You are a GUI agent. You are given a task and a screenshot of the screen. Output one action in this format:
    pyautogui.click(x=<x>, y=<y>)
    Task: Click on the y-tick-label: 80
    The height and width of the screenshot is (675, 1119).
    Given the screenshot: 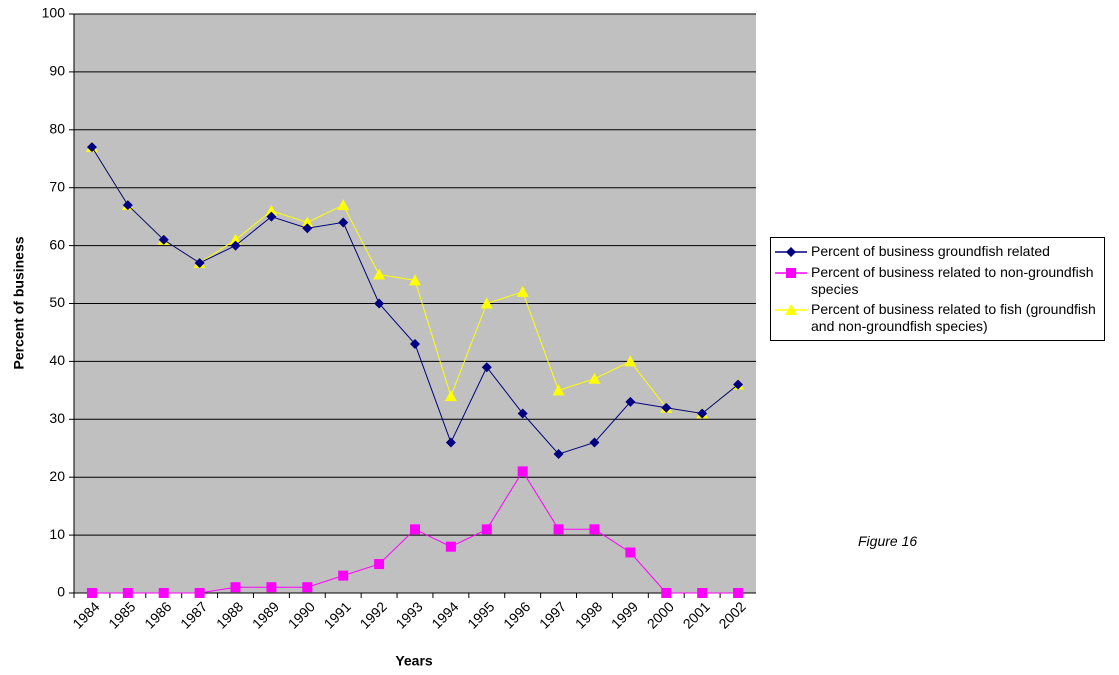 What is the action you would take?
    pyautogui.click(x=57, y=129)
    